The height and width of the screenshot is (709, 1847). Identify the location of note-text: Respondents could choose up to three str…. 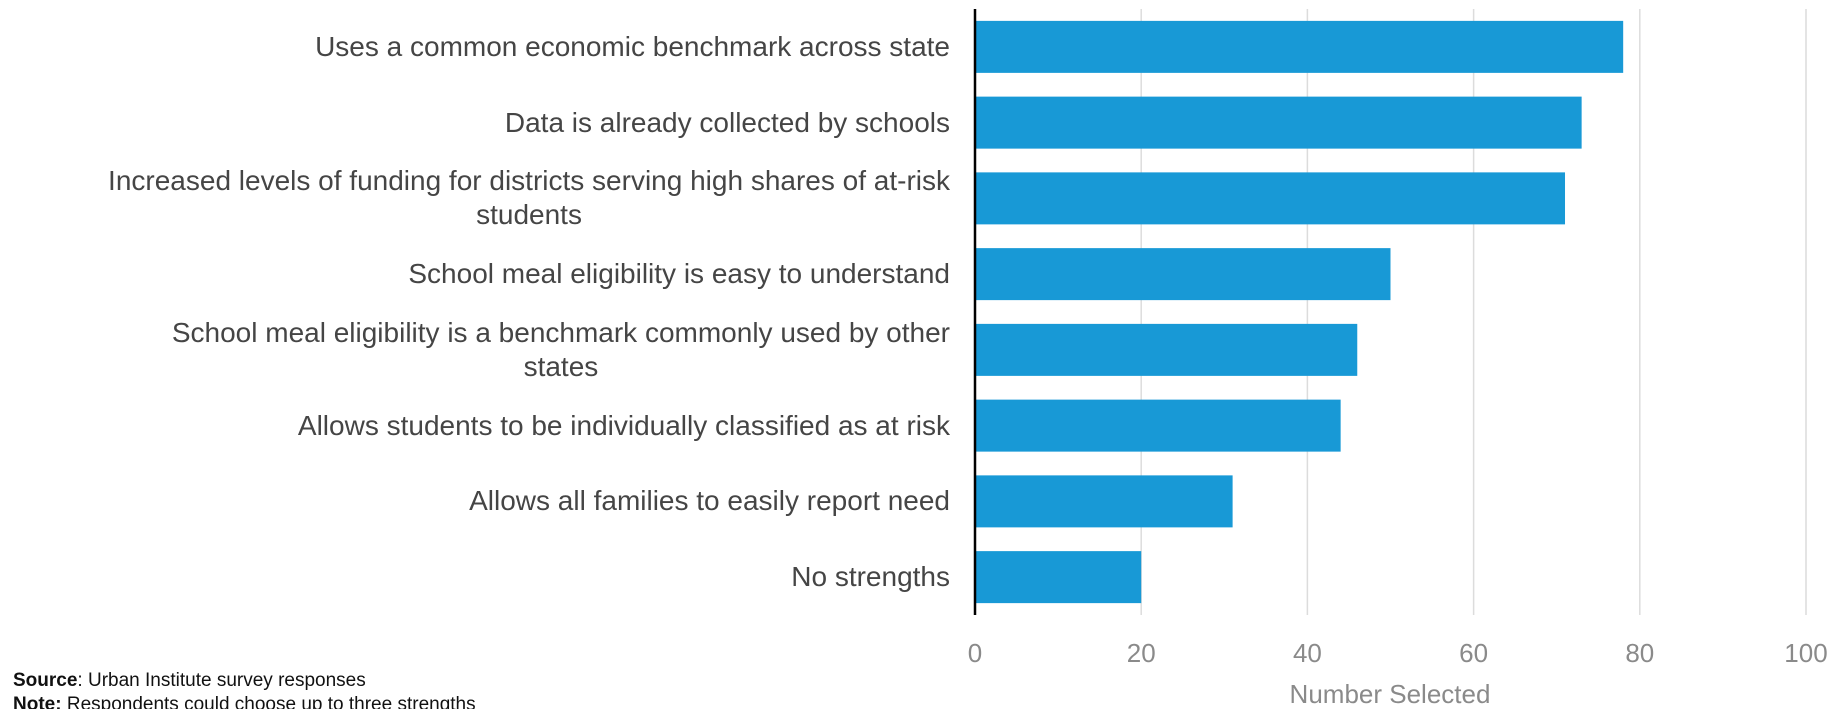
(268, 701).